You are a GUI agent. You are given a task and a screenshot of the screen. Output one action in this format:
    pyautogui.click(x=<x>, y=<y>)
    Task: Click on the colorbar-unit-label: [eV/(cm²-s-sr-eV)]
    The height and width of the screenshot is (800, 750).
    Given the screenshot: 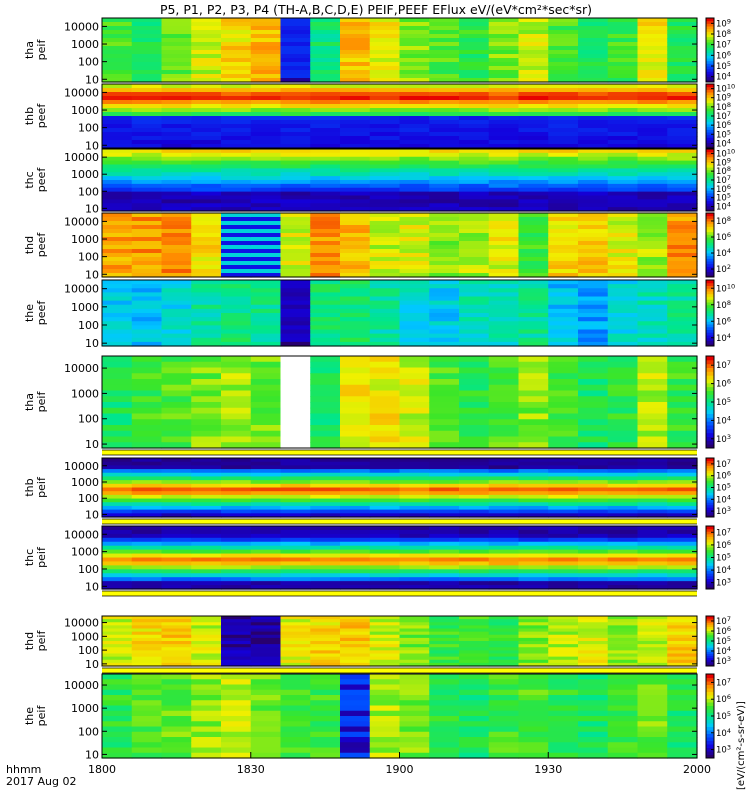 What is the action you would take?
    pyautogui.click(x=741, y=745)
    